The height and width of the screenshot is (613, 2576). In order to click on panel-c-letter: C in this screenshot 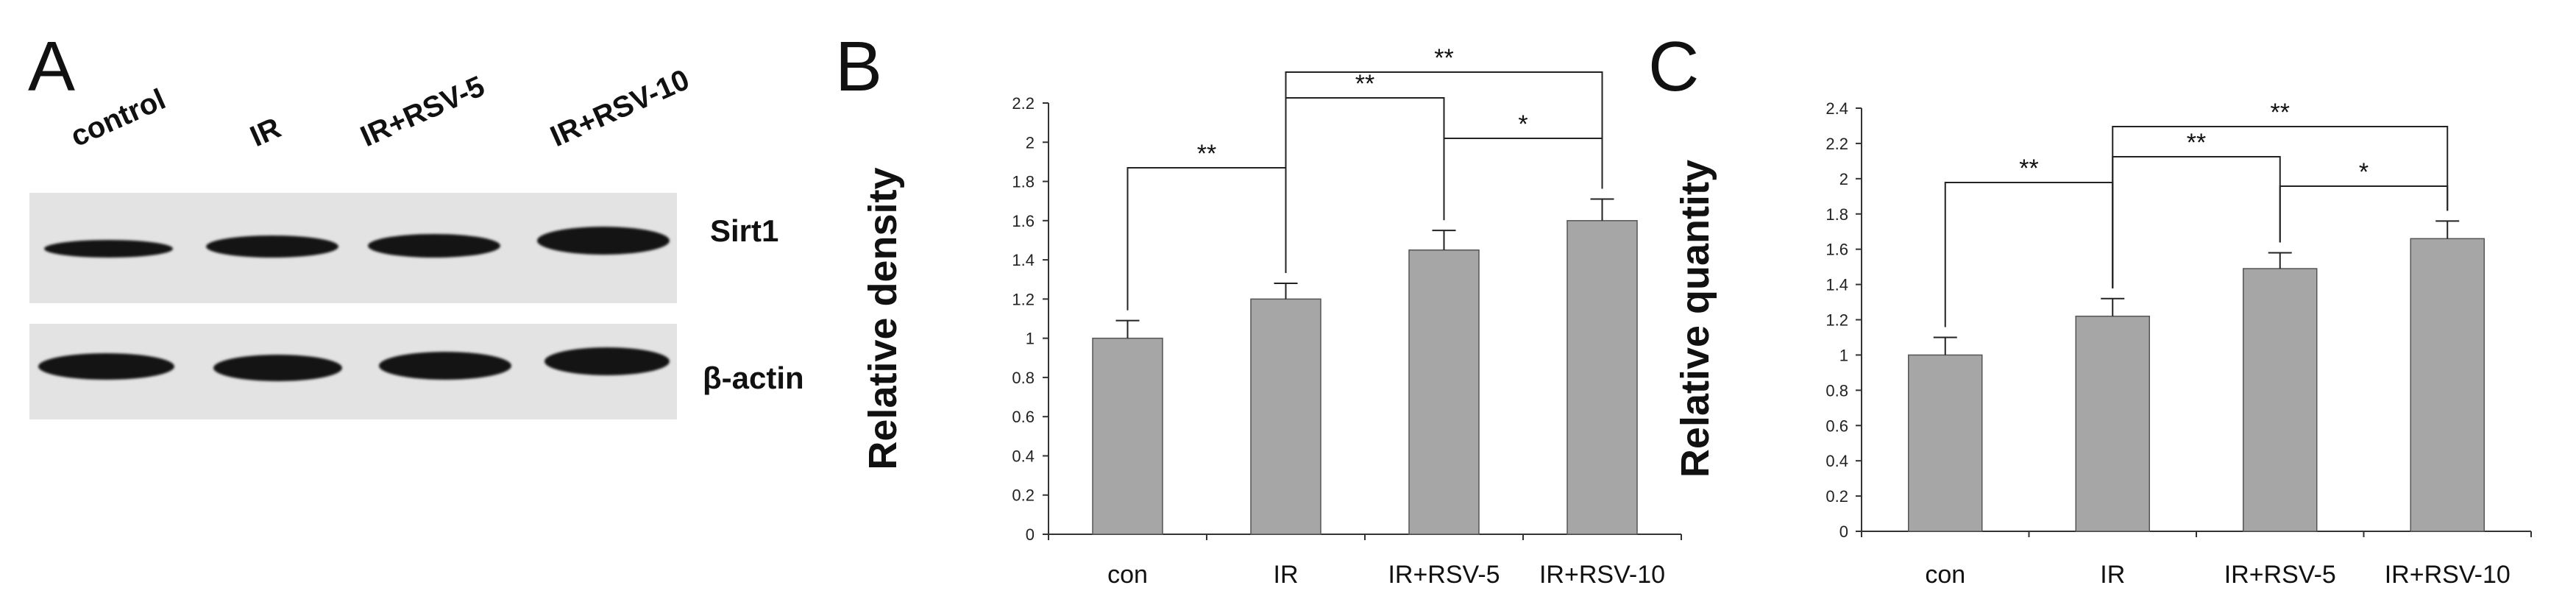, I will do `click(1674, 66)`.